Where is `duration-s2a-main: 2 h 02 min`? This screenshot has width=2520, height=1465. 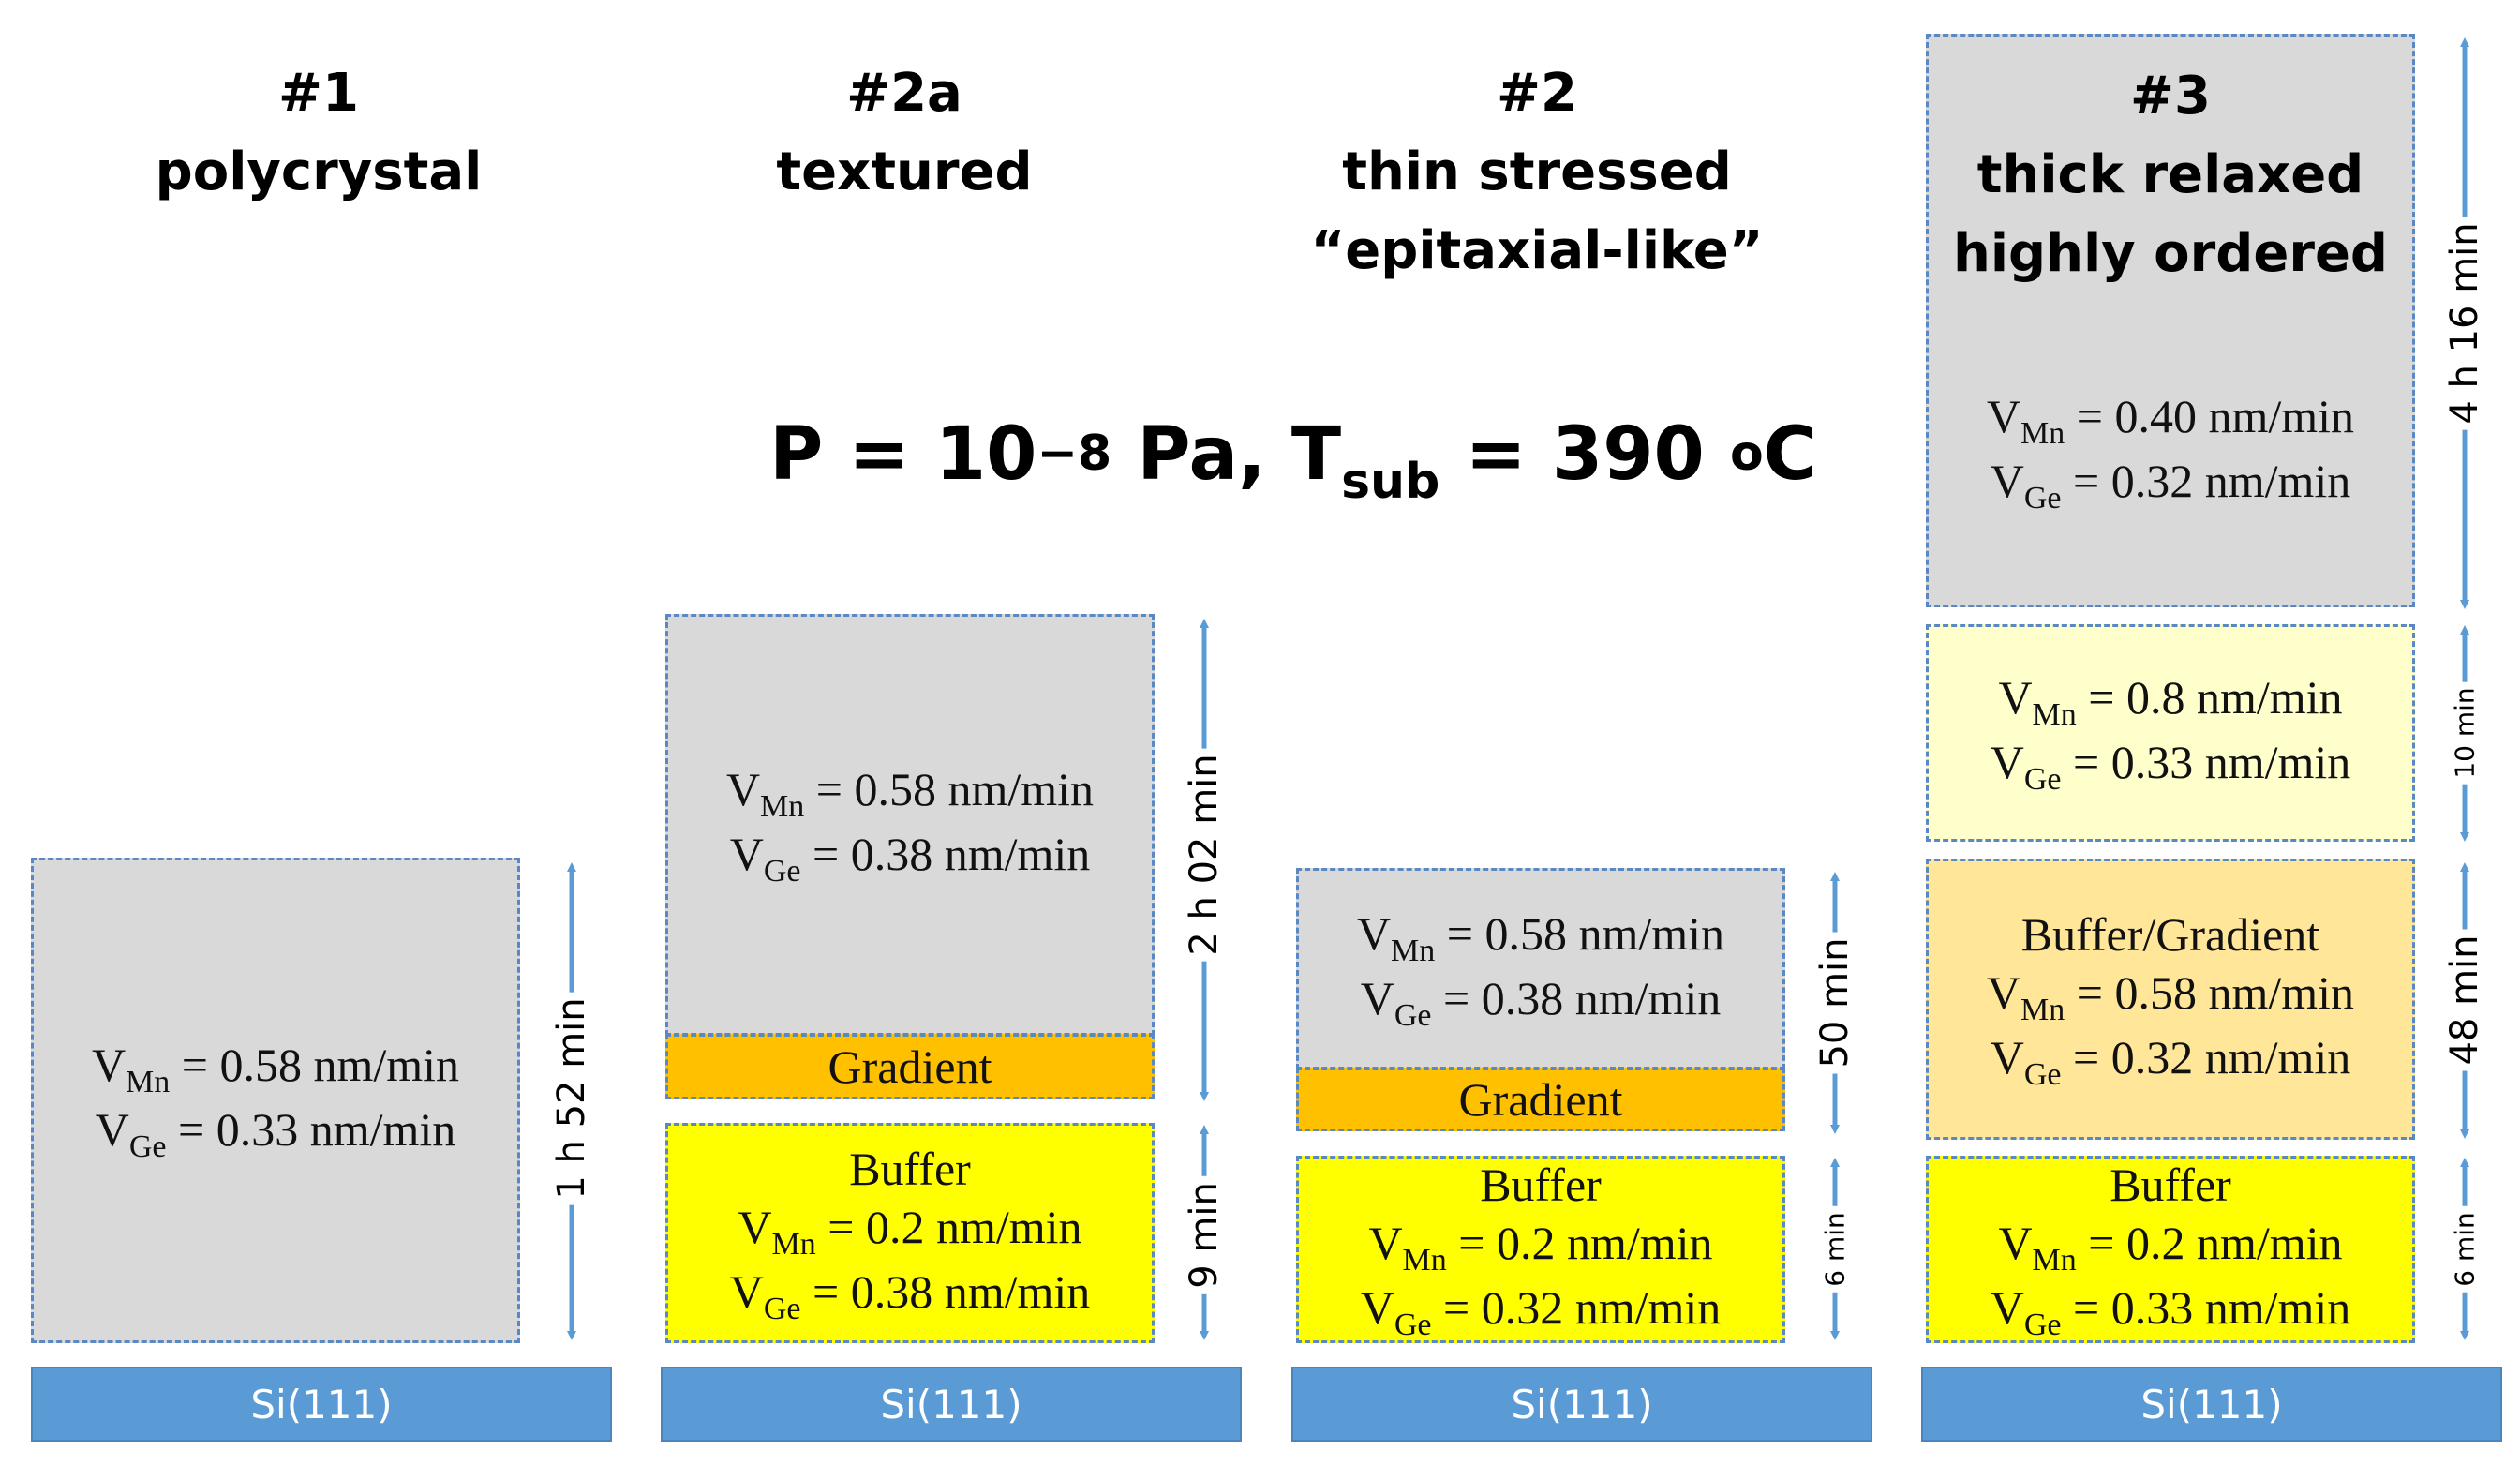 duration-s2a-main: 2 h 02 min is located at coordinates (1204, 855).